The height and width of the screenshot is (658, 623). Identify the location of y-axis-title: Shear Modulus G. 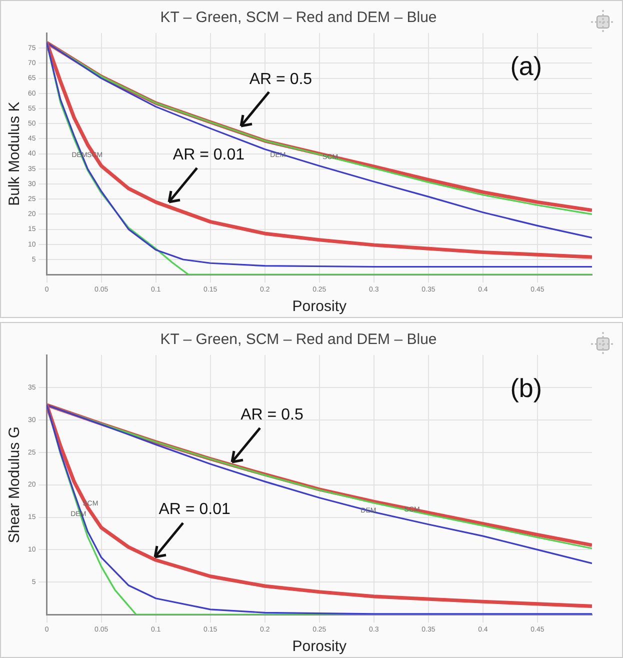
(15, 485).